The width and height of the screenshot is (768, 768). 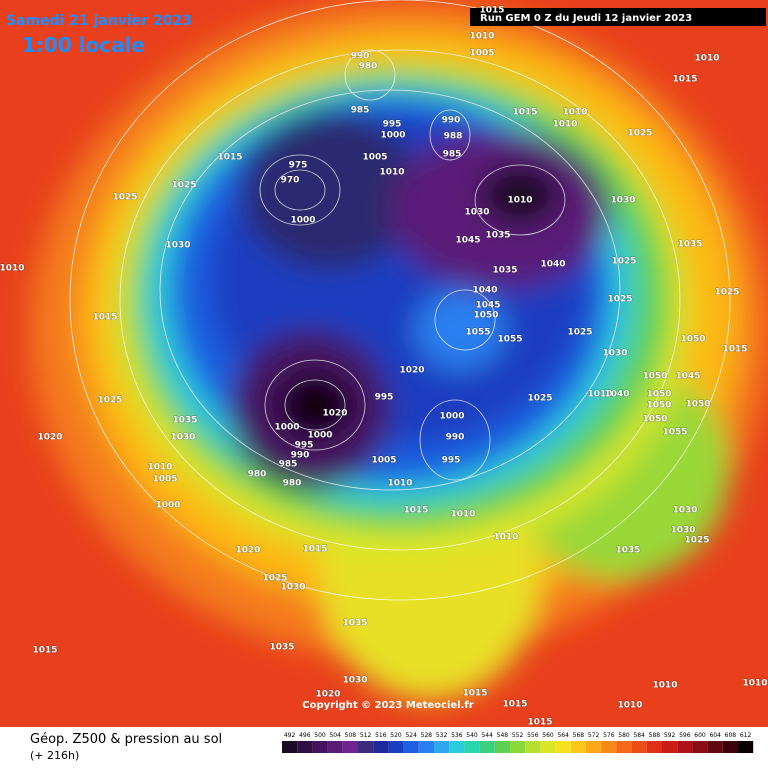 What do you see at coordinates (351, 735) in the screenshot?
I see `colorbar-label: 508` at bounding box center [351, 735].